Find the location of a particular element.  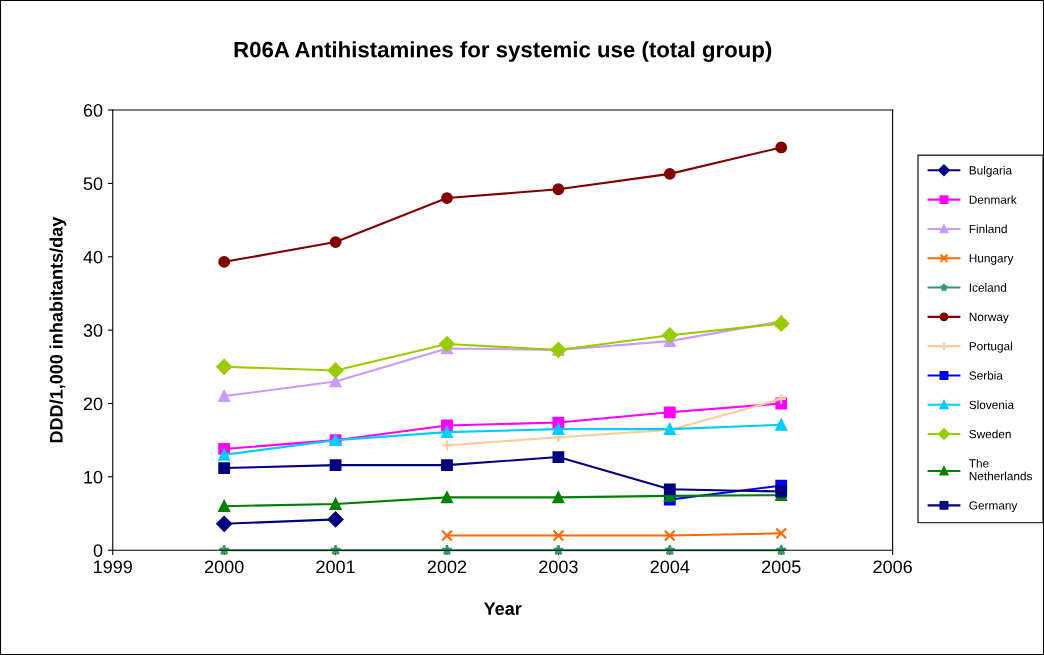

y-tick-label: 50 is located at coordinates (93, 184).